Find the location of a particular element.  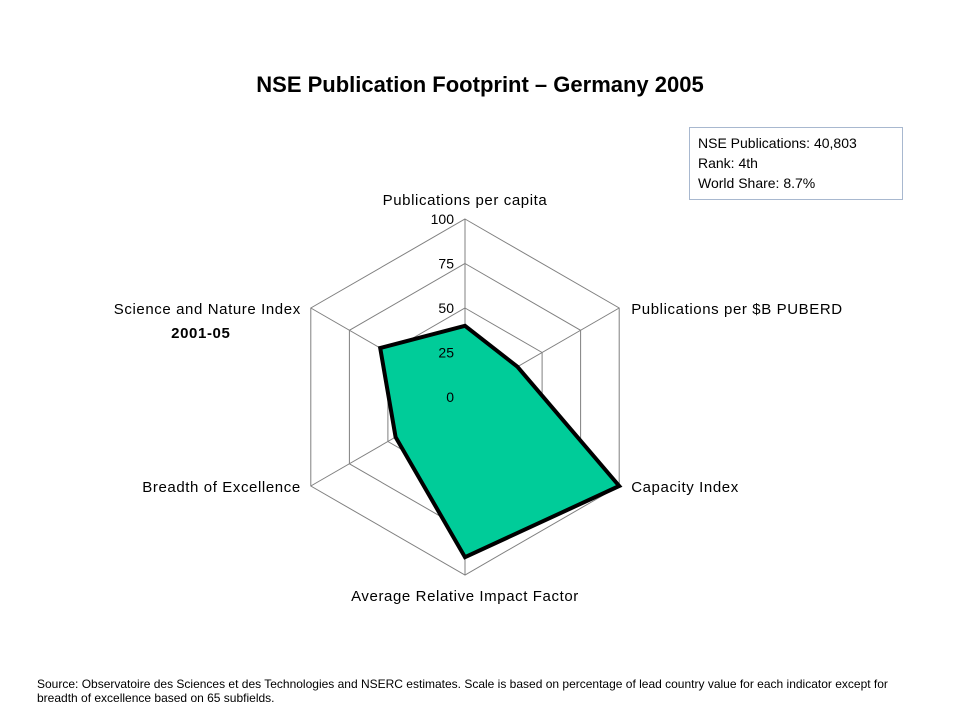

stats-world-share: World Share: 8.7% is located at coordinates (757, 183).